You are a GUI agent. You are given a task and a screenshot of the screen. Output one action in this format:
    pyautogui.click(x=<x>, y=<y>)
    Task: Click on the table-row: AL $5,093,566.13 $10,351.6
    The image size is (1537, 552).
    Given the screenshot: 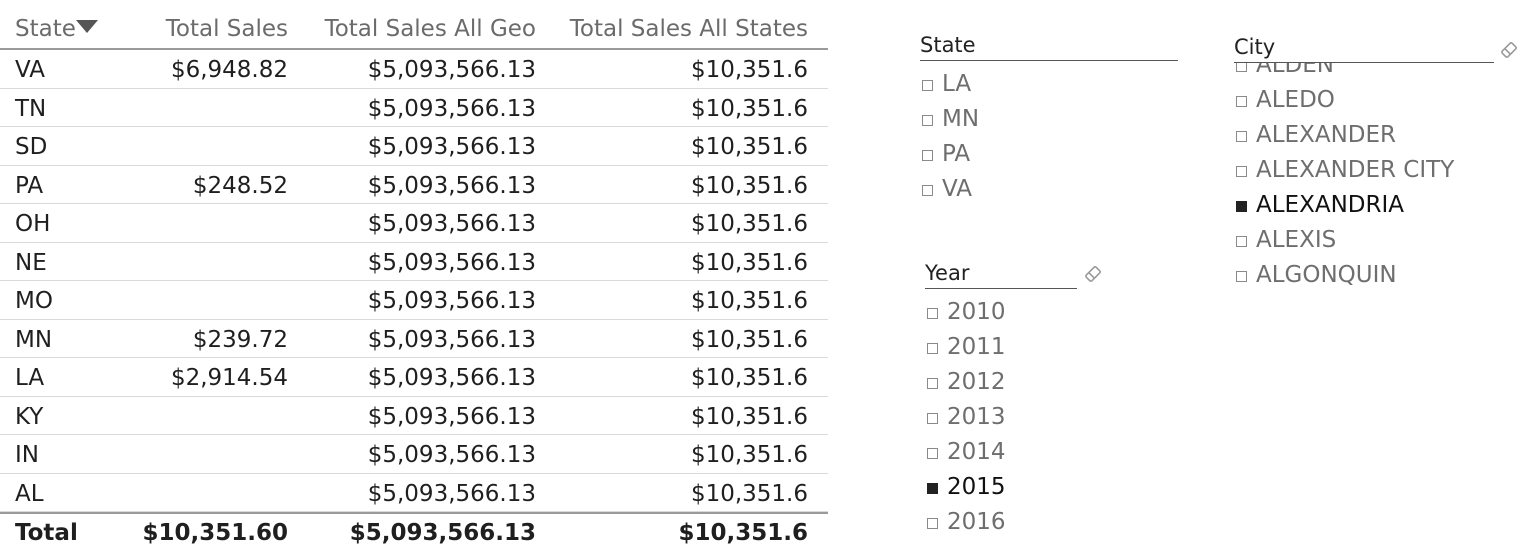 What is the action you would take?
    pyautogui.click(x=414, y=493)
    